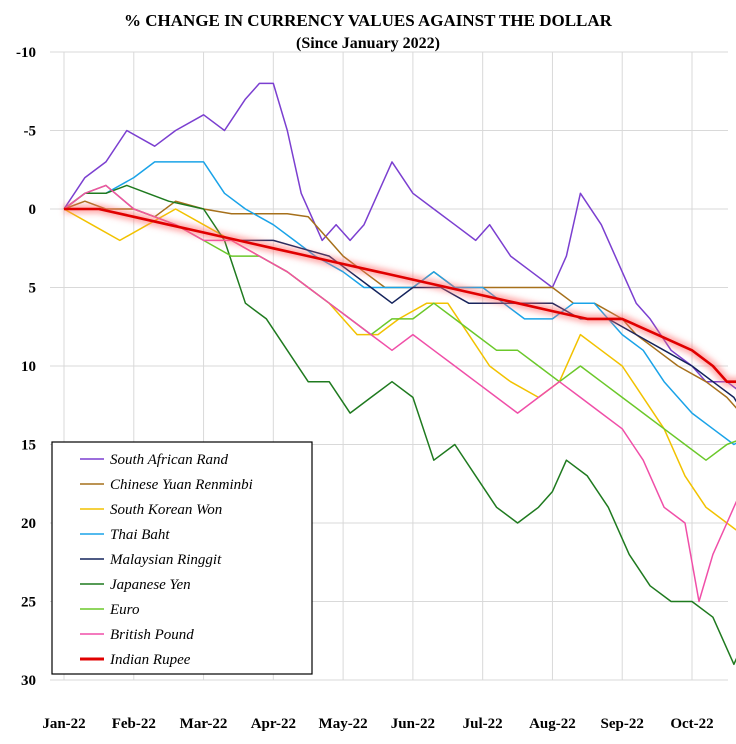  I want to click on y-axis: -10 -5 0 5 10 15 20 25 30, so click(26, 367).